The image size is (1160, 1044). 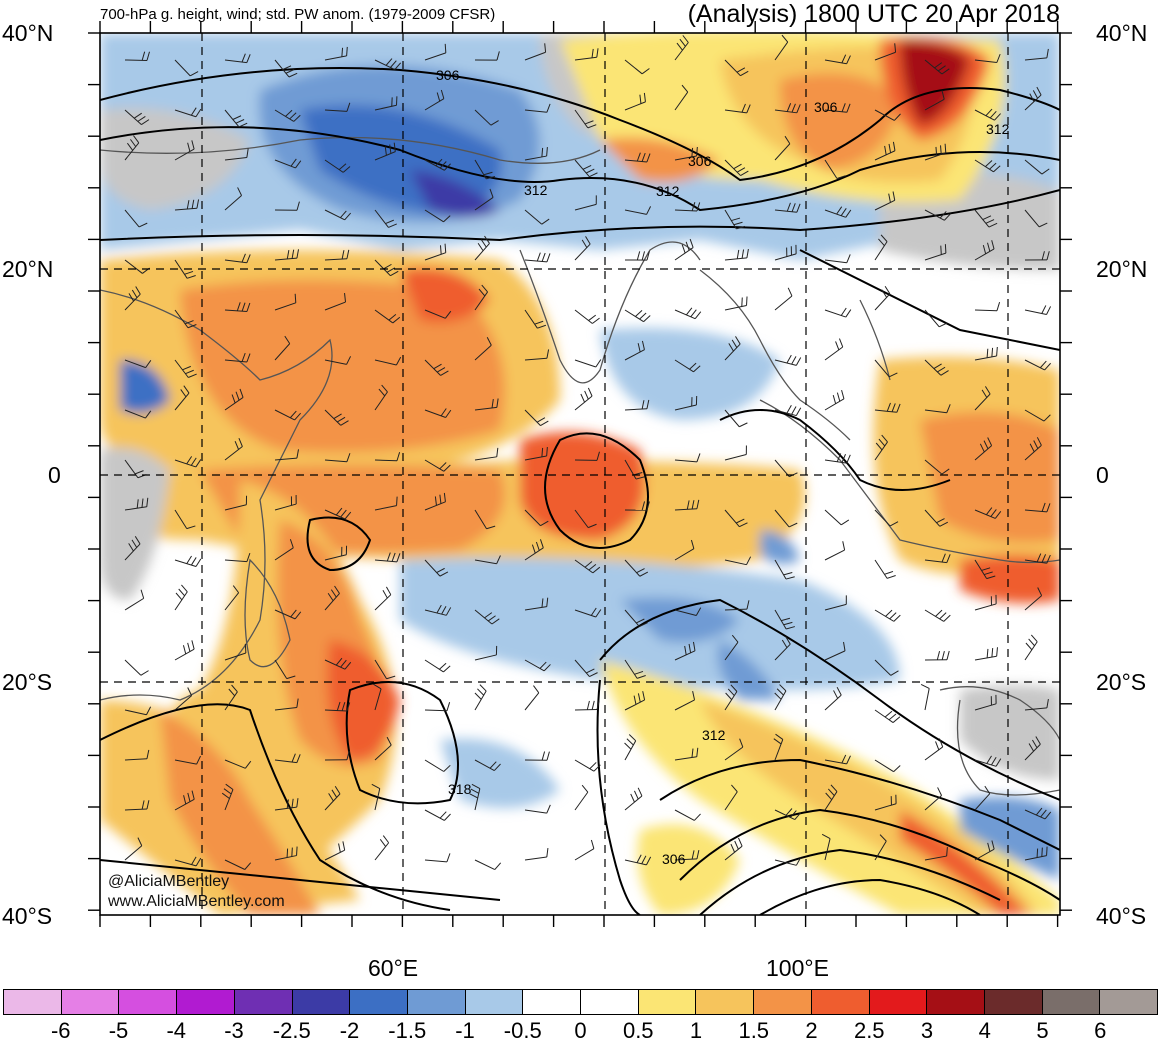 I want to click on colorbar-label: -1, so click(x=465, y=1030).